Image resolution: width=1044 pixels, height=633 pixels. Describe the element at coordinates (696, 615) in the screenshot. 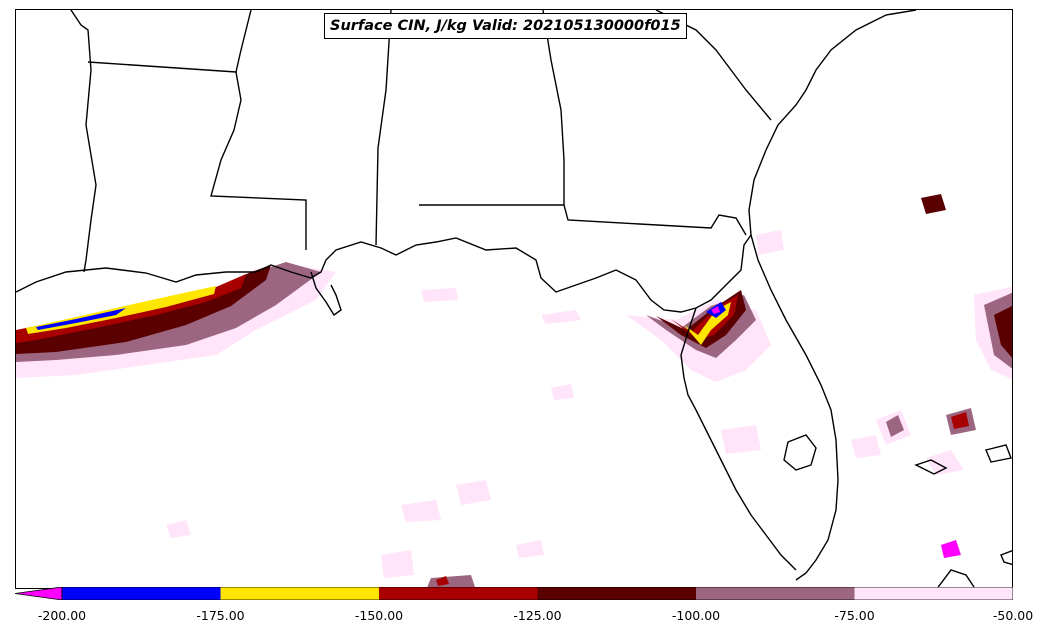

I see `colorbar-tick-label: -100.00` at that location.